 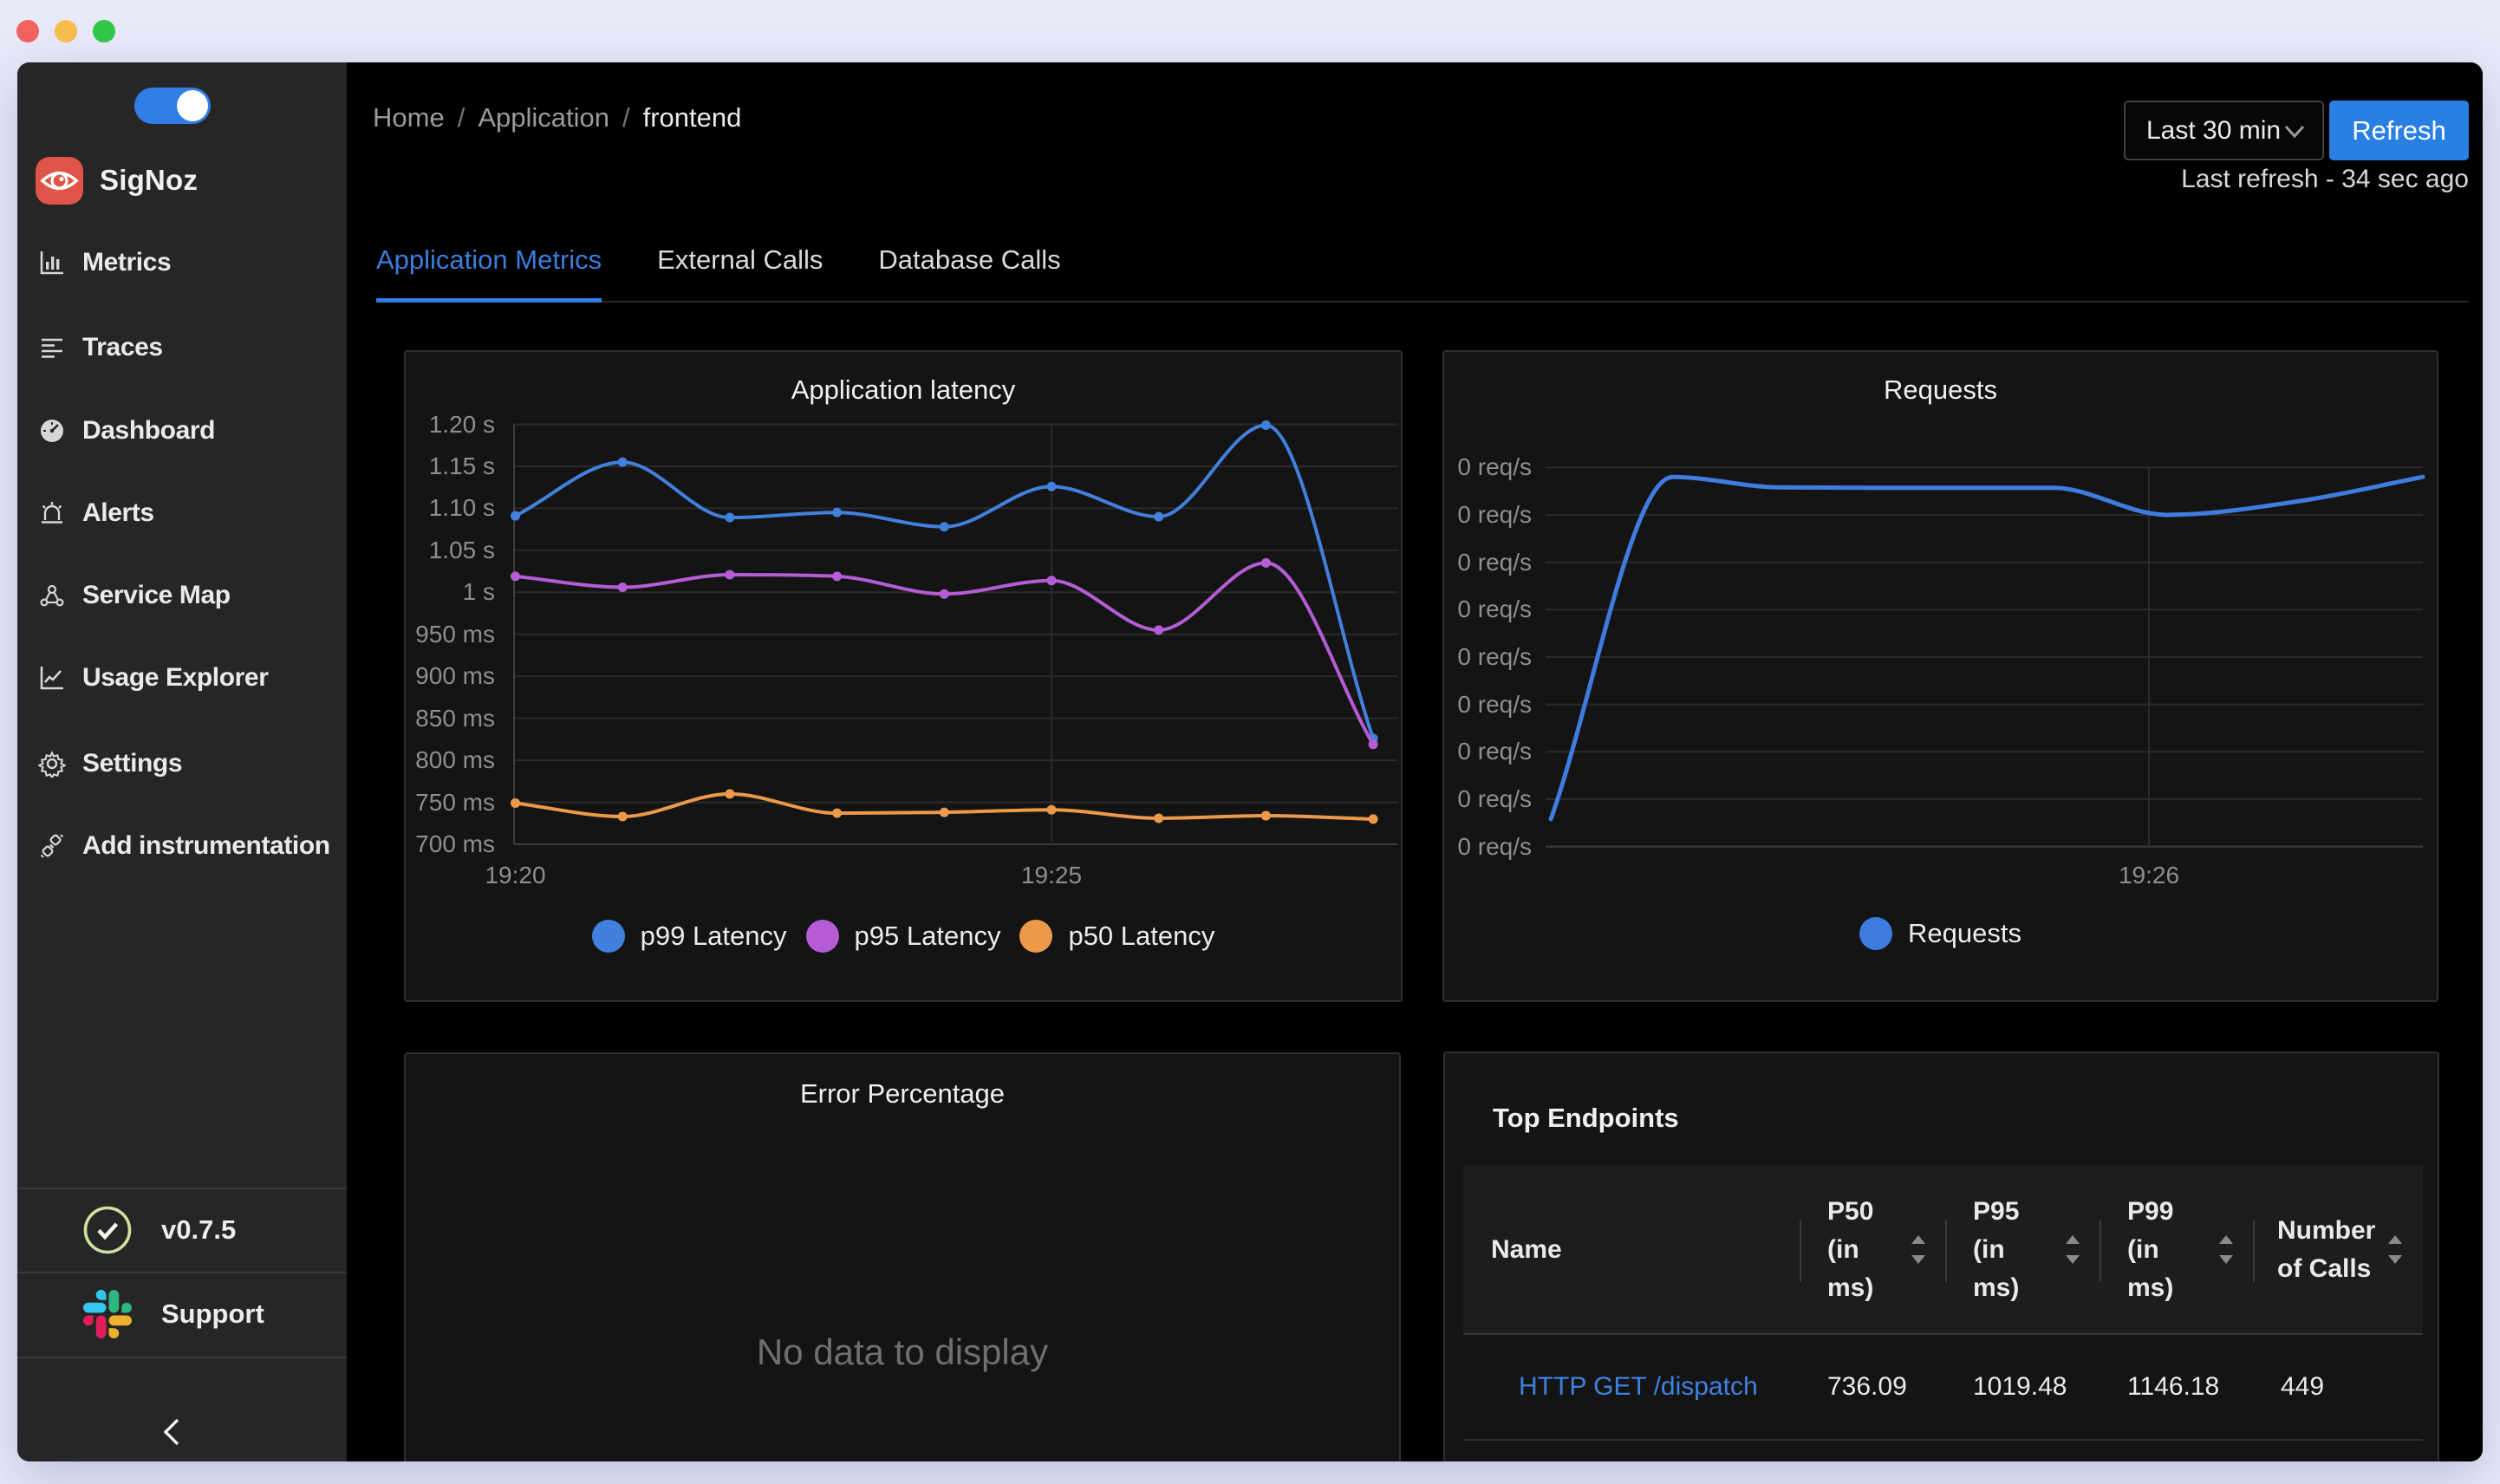 I want to click on panel-top-endpoints: Top Endpoints Name P50 (in ms) P95 (i, so click(x=1941, y=1256).